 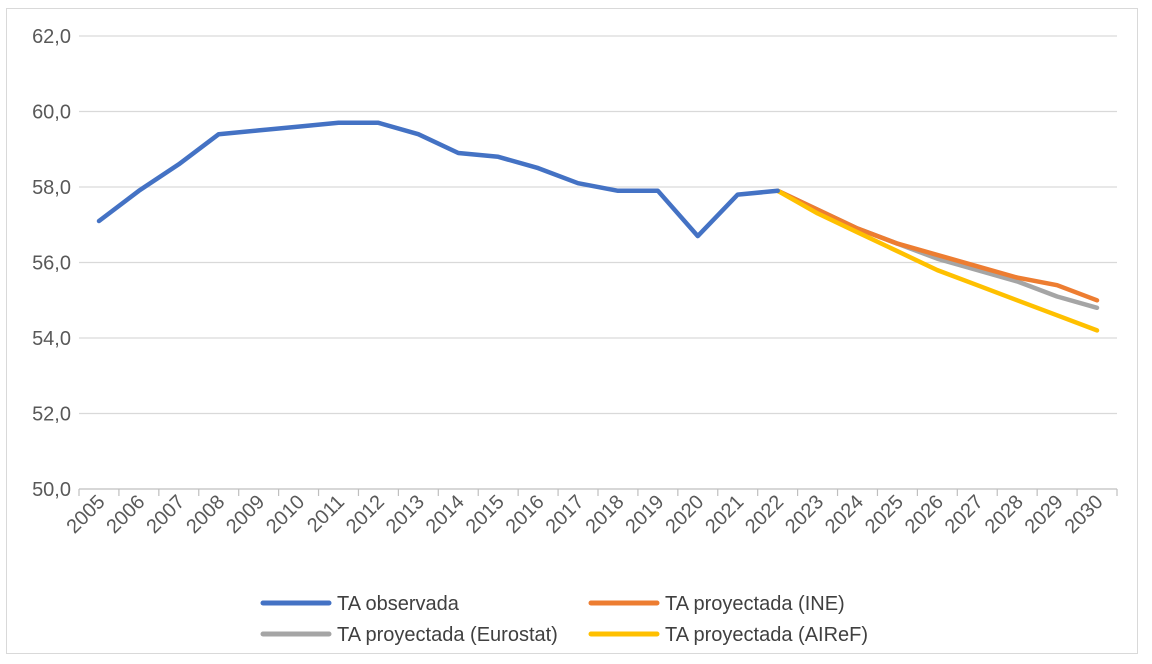 I want to click on x-tick-label: 2008, so click(x=205, y=514).